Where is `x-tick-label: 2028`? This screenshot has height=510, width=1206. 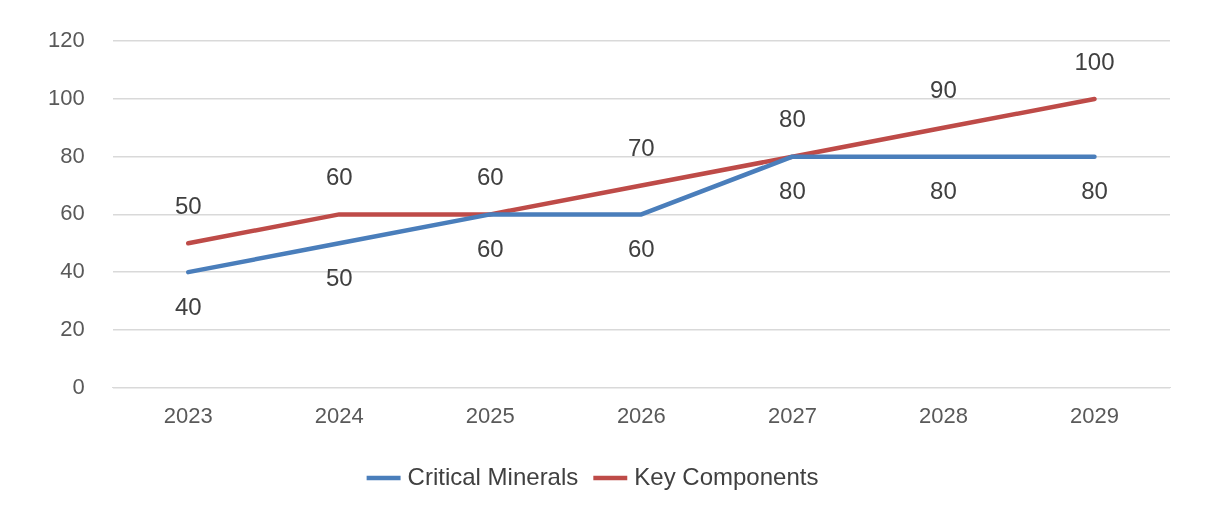 x-tick-label: 2028 is located at coordinates (943, 415).